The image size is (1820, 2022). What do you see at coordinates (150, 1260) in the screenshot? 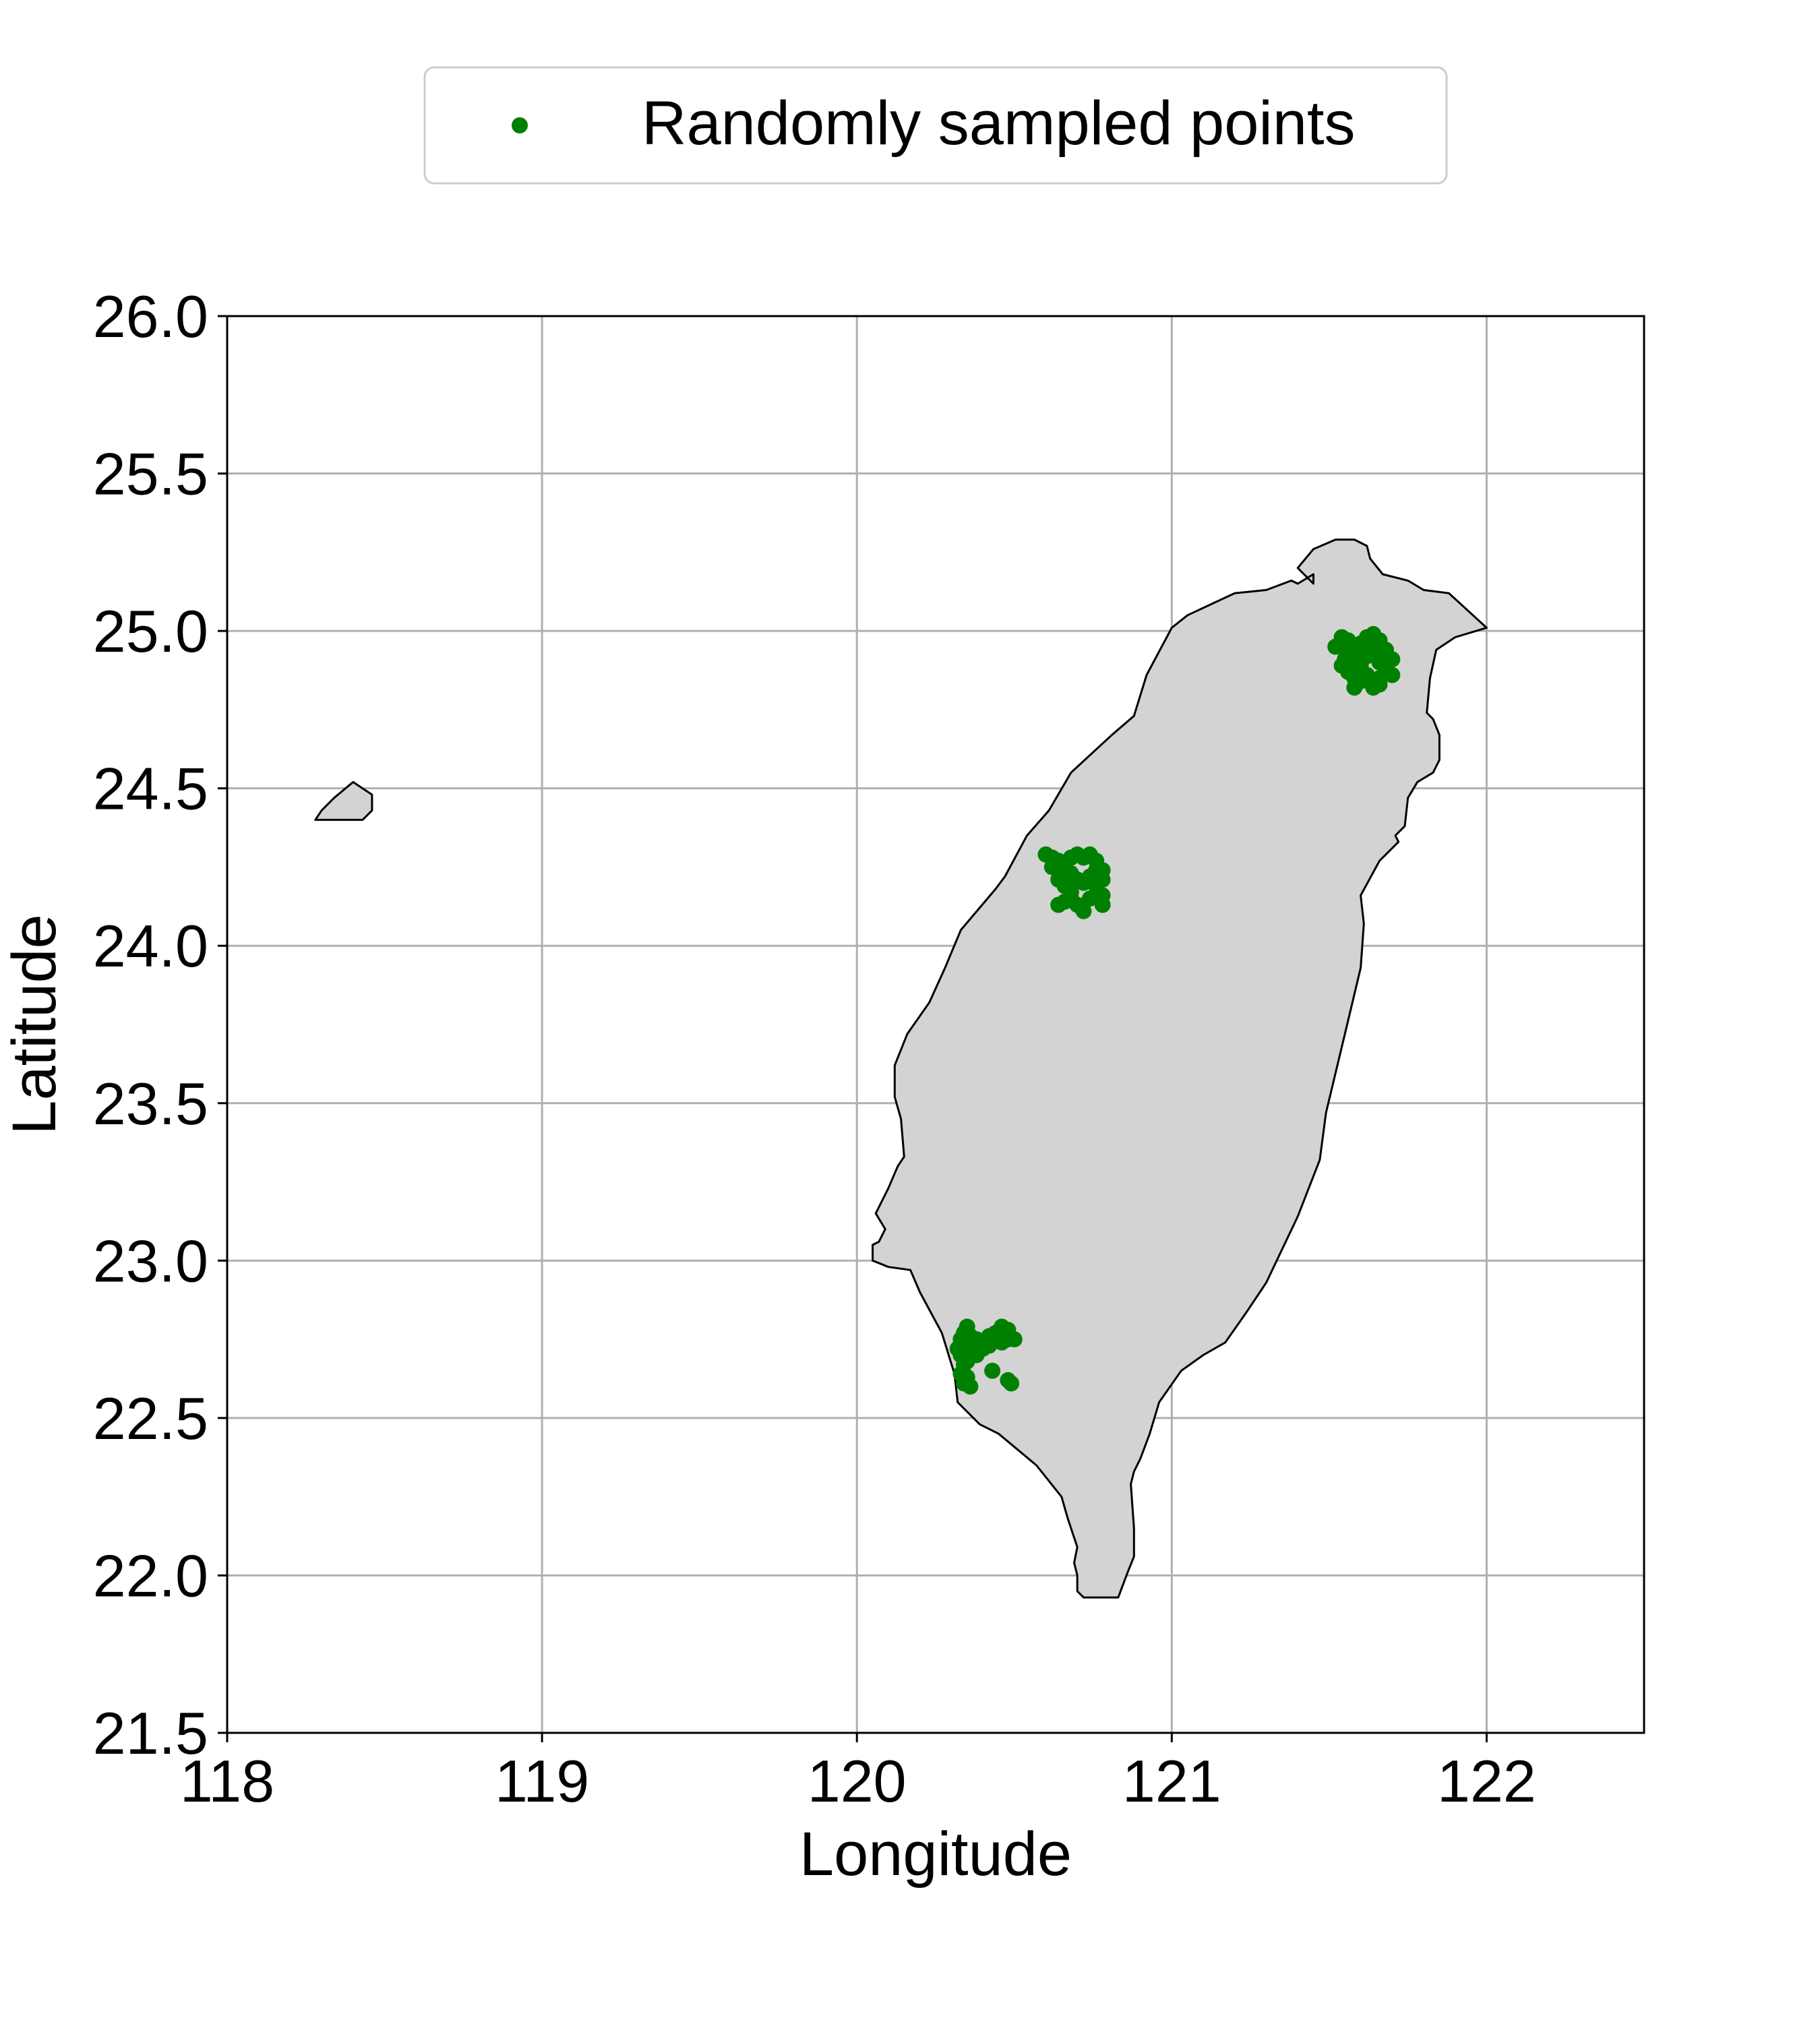
I see `y-tick-label: 23.0` at bounding box center [150, 1260].